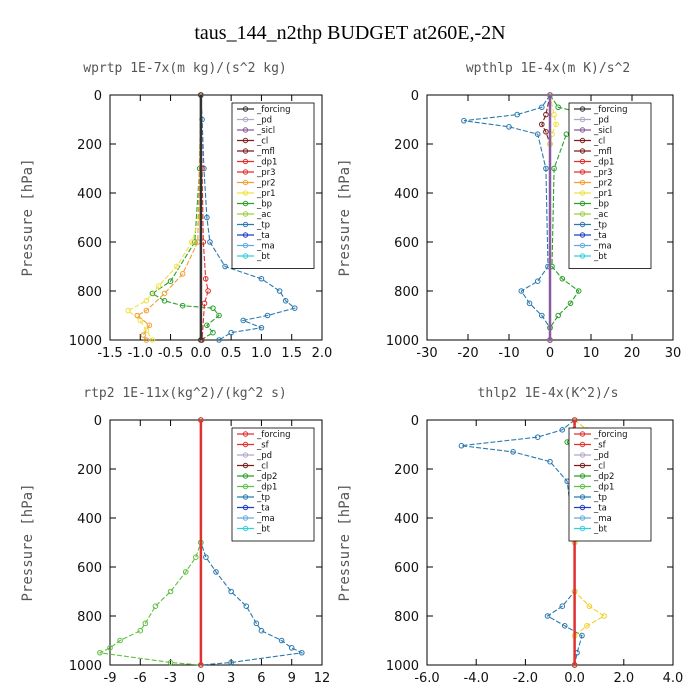  What do you see at coordinates (603, 173) in the screenshot?
I see `legend-label: _pr3` at bounding box center [603, 173].